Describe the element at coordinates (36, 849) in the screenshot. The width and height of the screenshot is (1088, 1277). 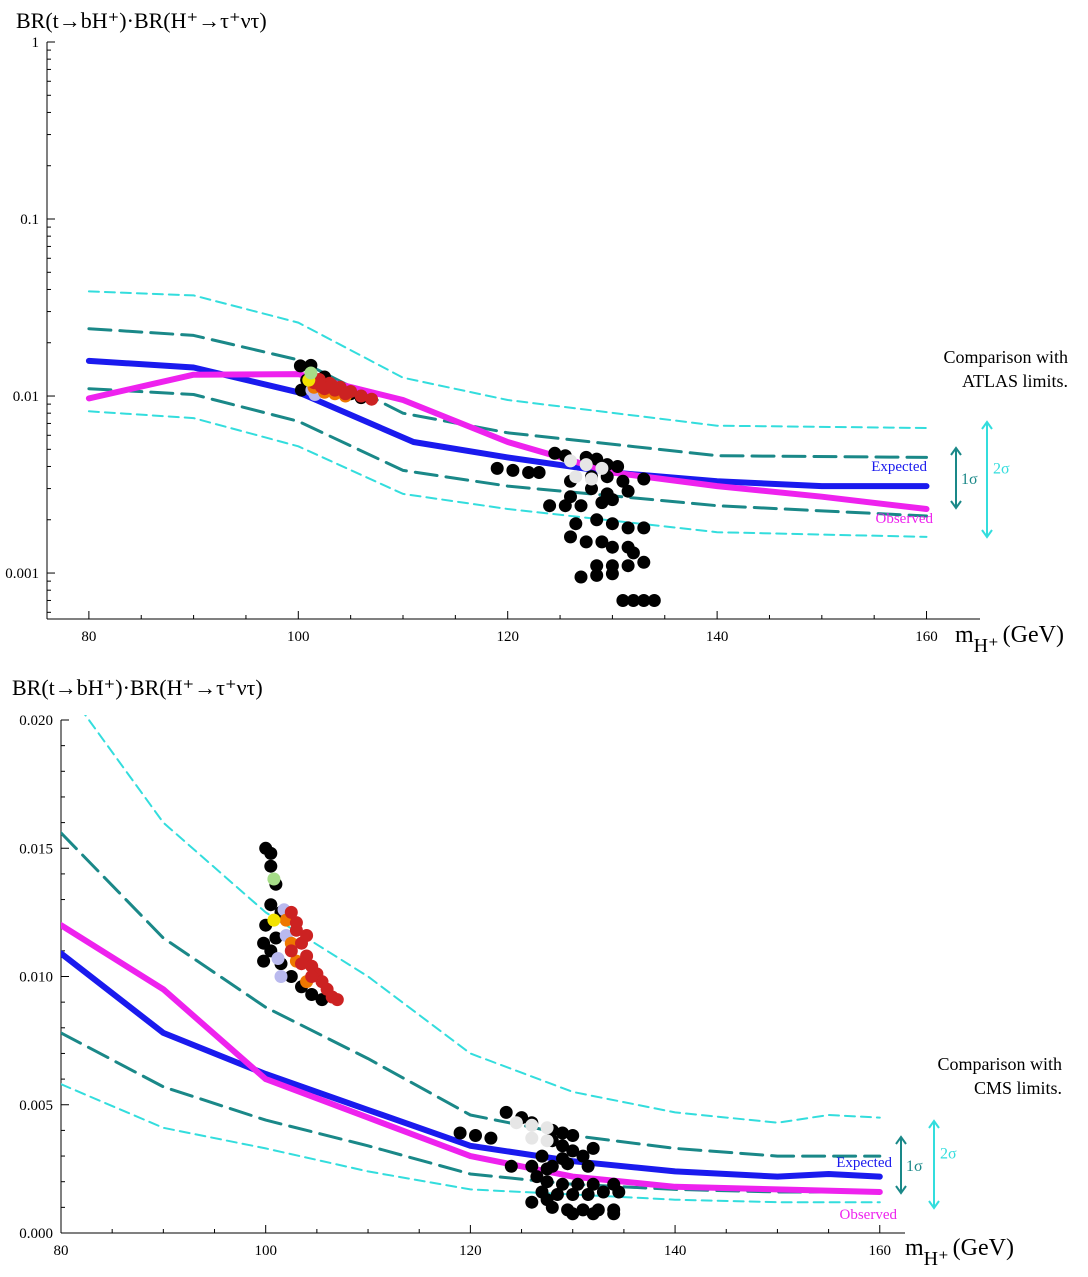
I see `y-tick-label: 0.015` at that location.